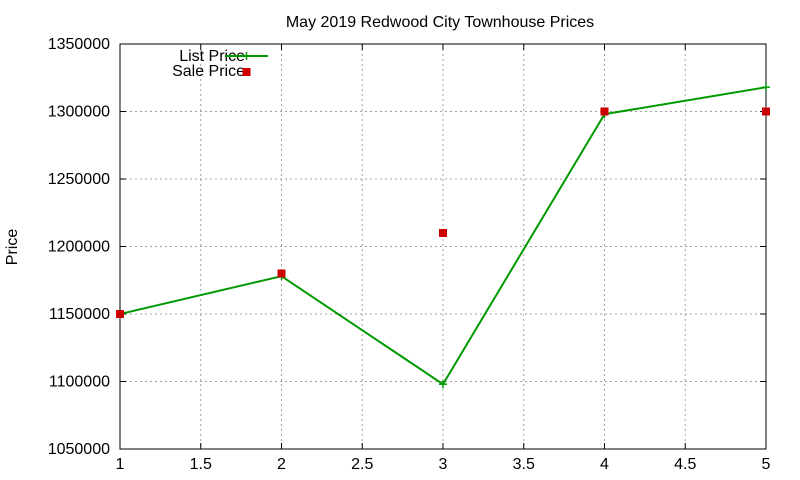 This screenshot has width=800, height=480. I want to click on y-tick-label-0: 1050000, so click(79, 449).